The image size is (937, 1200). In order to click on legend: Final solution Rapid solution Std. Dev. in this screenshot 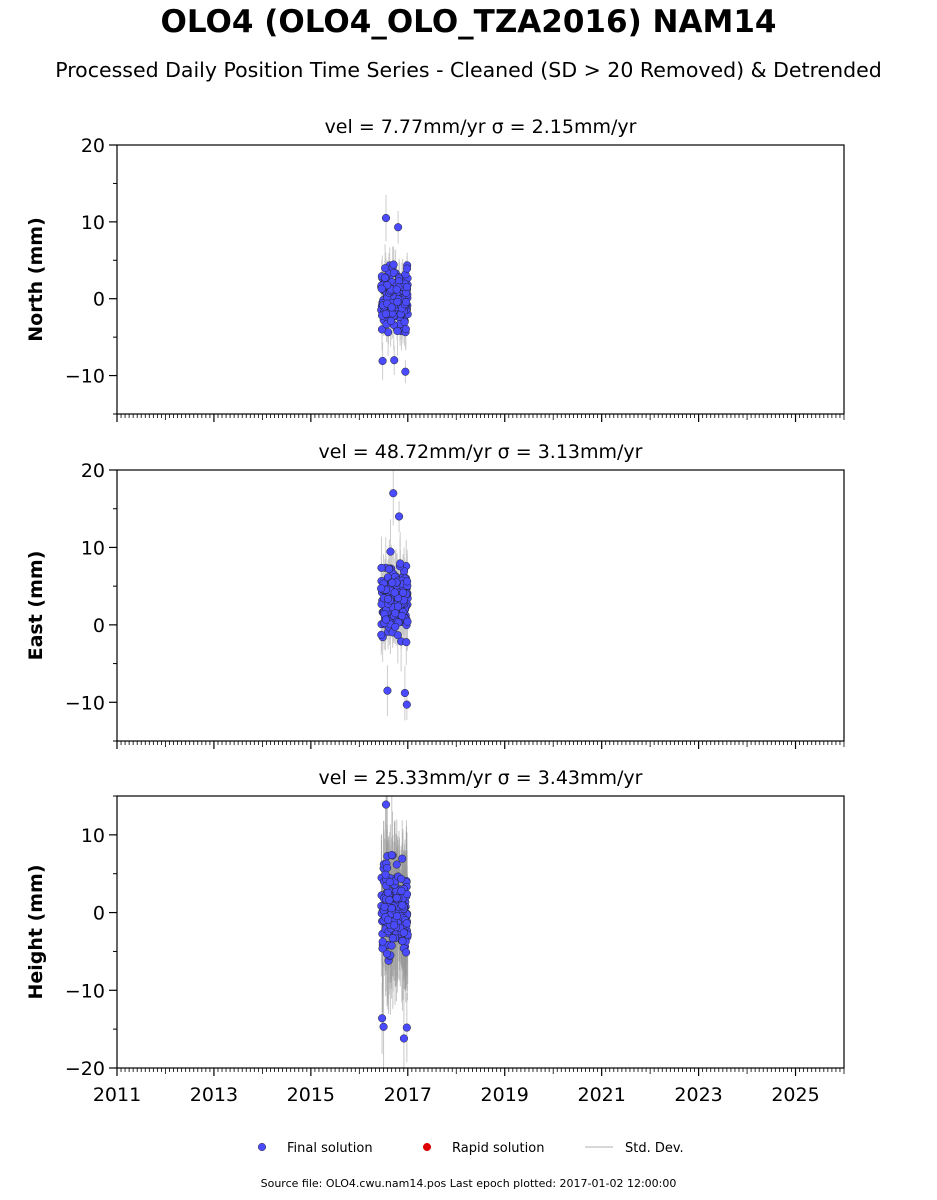, I will do `click(470, 1148)`.